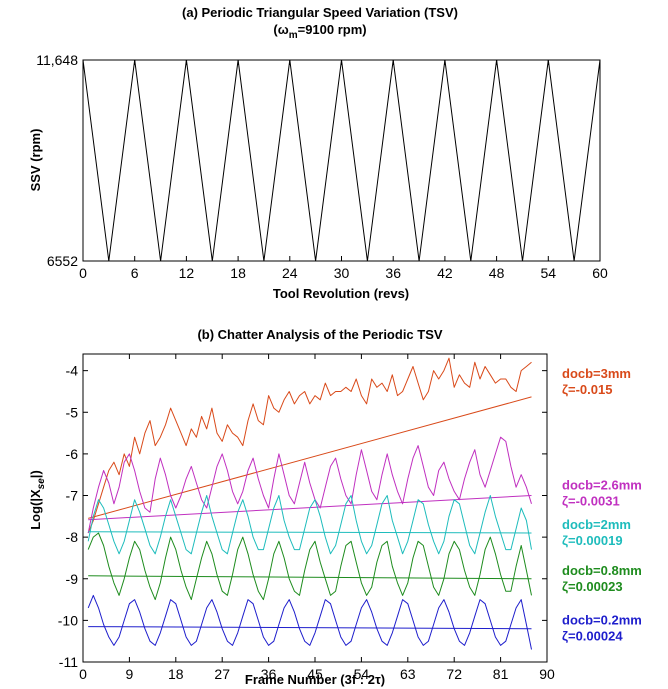 Image resolution: width=668 pixels, height=689 pixels. Describe the element at coordinates (290, 273) in the screenshot. I see `x-tick-label: 24` at that location.